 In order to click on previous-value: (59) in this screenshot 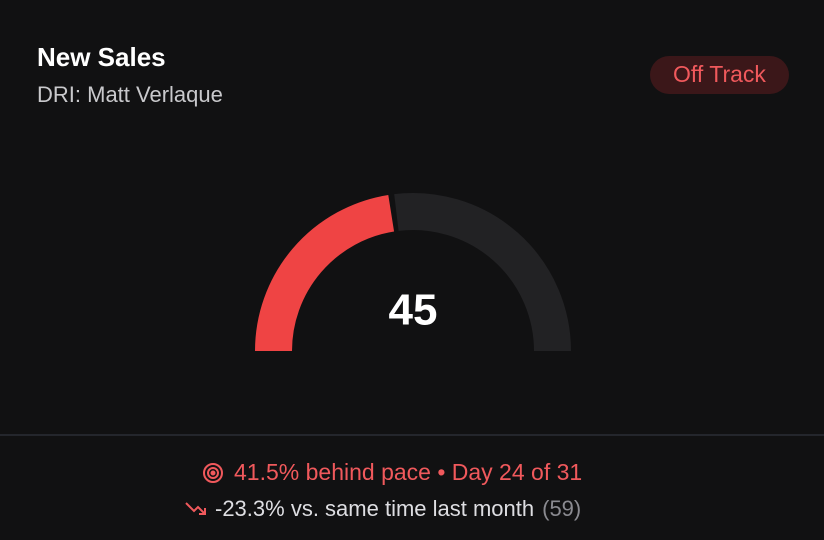, I will do `click(561, 508)`.